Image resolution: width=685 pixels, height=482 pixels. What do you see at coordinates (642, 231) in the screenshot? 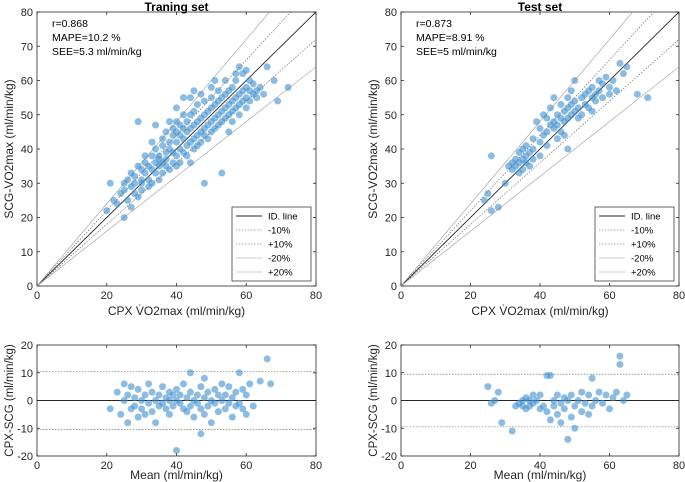
I see `test-legend-label: -10%` at bounding box center [642, 231].